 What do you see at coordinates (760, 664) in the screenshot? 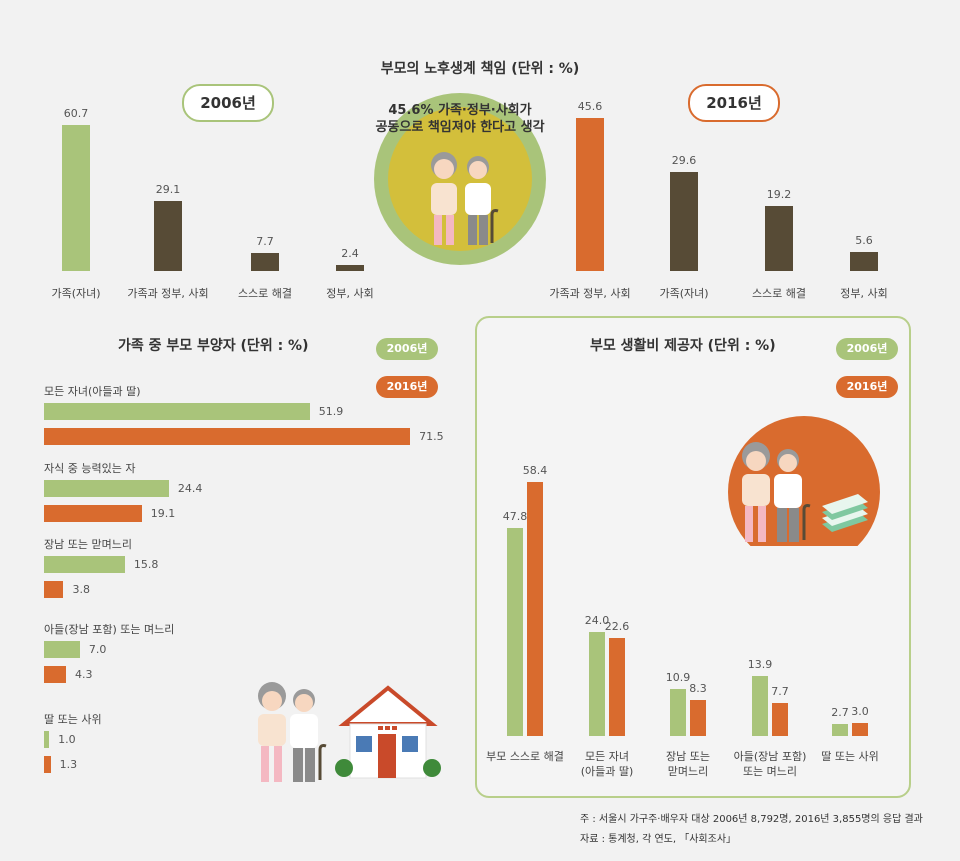
I see `living-value-0-3: 13.9` at bounding box center [760, 664].